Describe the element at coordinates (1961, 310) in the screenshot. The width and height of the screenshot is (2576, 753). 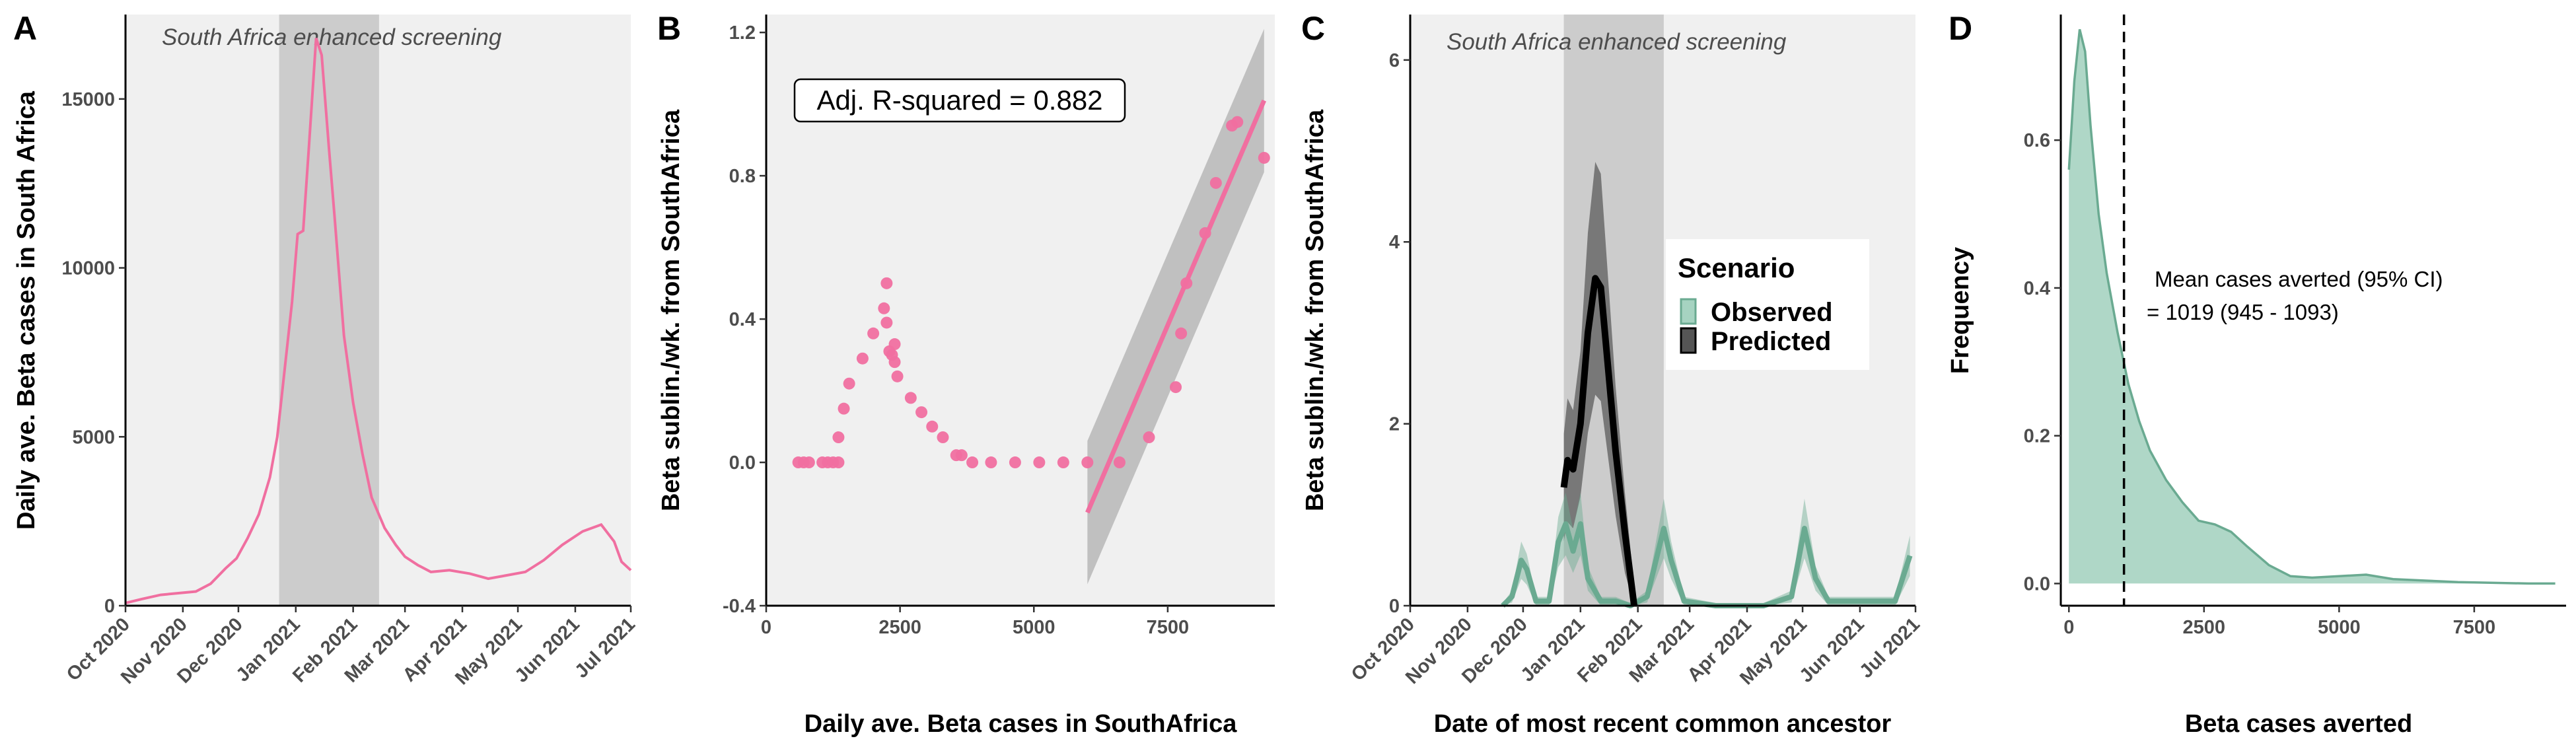
I see `panel-d-y-axis-title: Frequency` at that location.